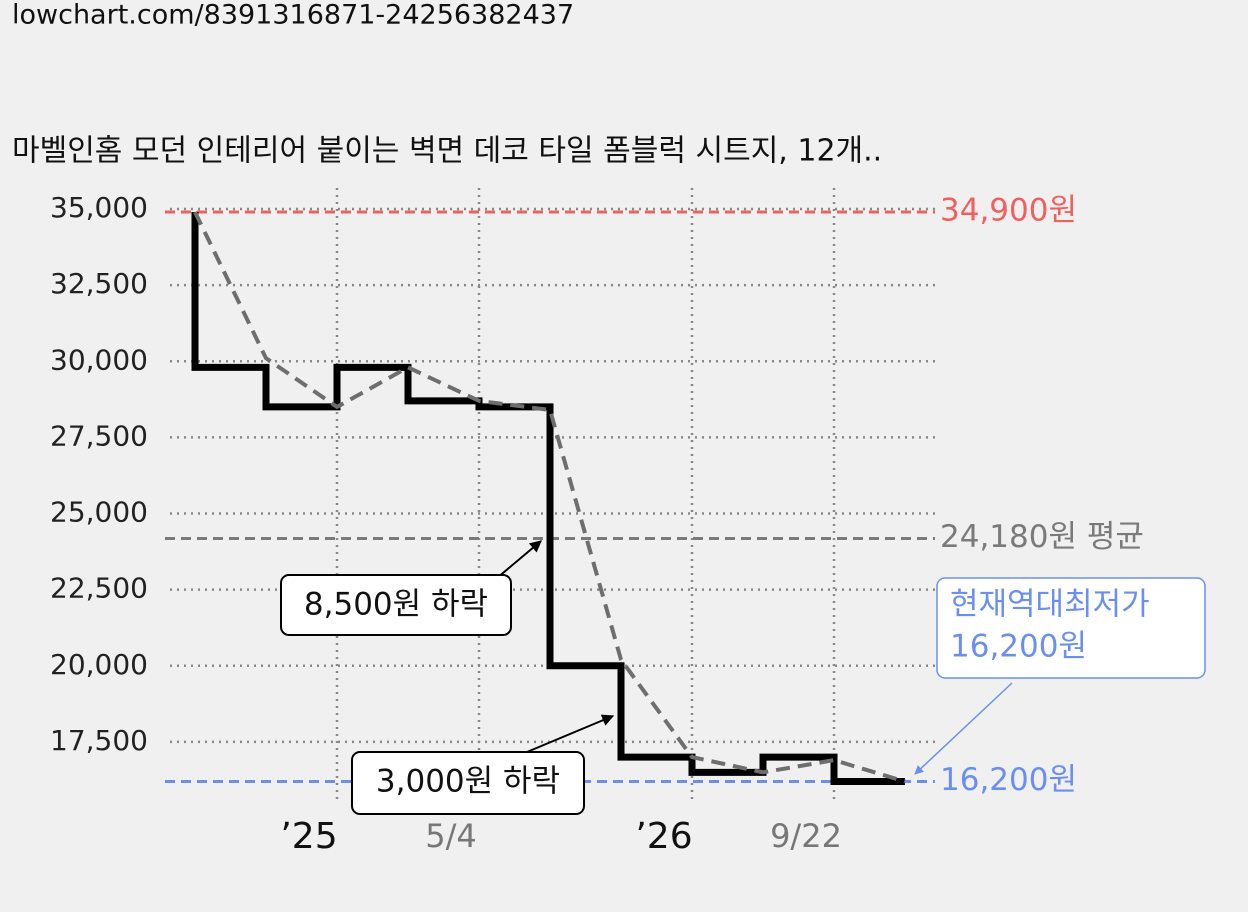 Image resolution: width=1248 pixels, height=912 pixels. I want to click on reference-label: 16,200원, so click(1008, 780).